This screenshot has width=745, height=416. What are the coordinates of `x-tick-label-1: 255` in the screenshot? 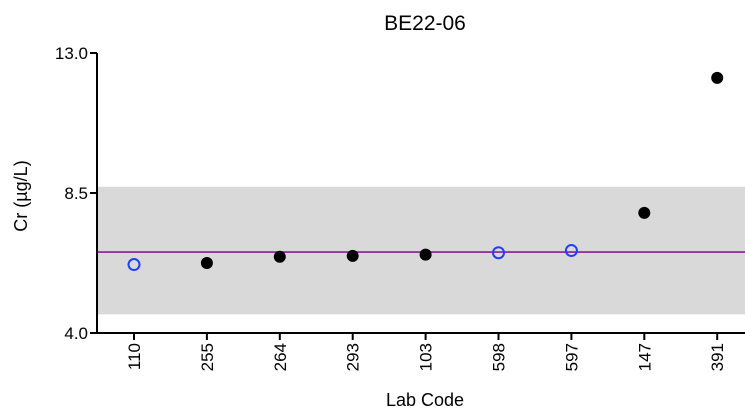 It's located at (207, 357).